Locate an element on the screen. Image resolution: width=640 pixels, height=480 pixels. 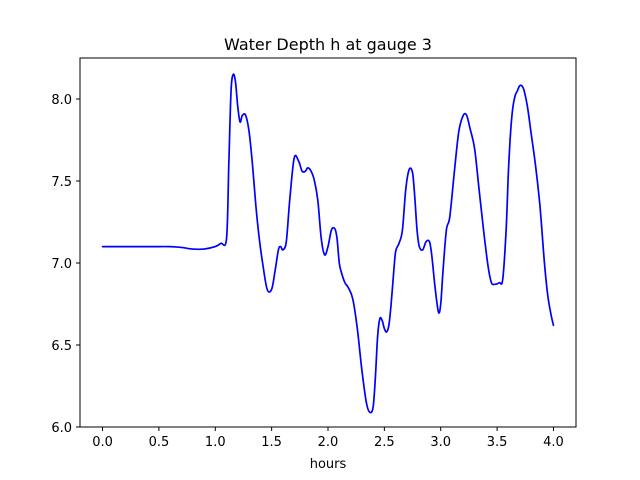
chart-title: Water Depth h at gauge 3 is located at coordinates (328, 44).